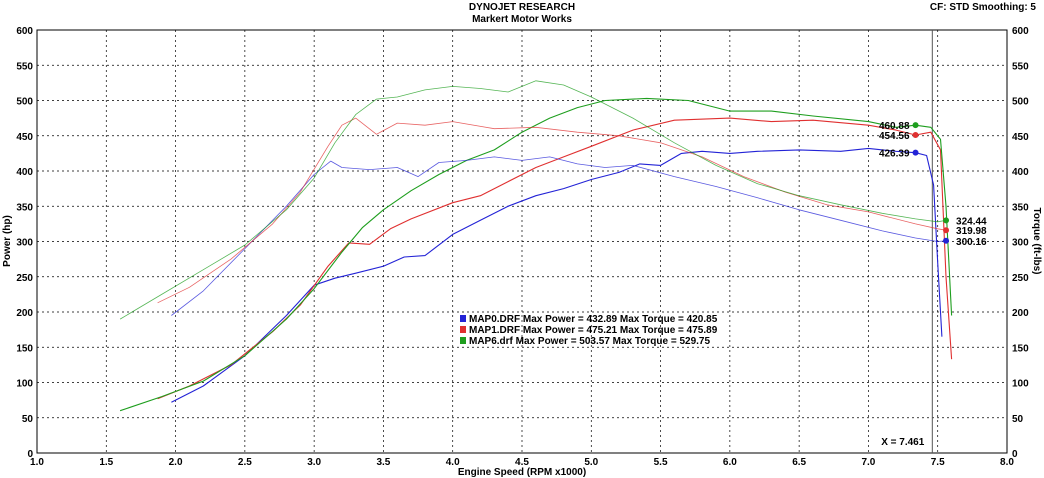  I want to click on x-tick-label: 7.0, so click(868, 462).